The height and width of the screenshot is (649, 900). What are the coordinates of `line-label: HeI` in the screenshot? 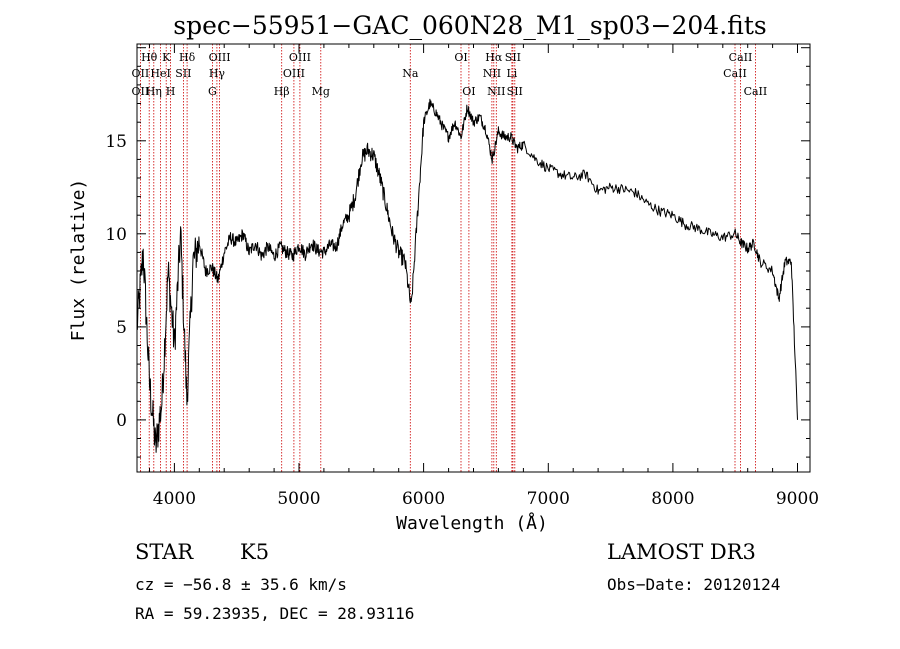 It's located at (160, 73).